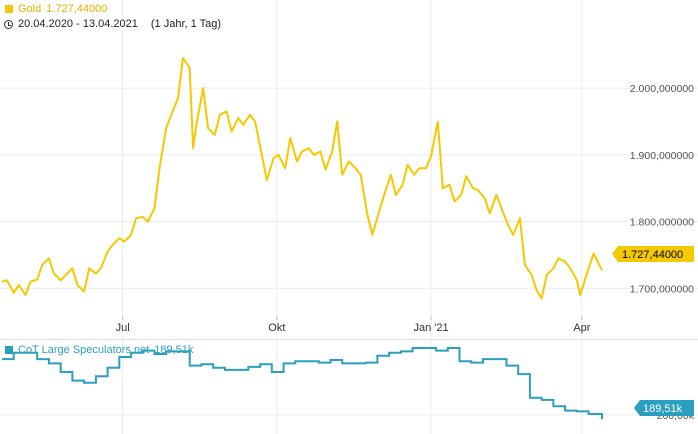 The width and height of the screenshot is (698, 434). I want to click on cot-net-line, so click(302, 383).